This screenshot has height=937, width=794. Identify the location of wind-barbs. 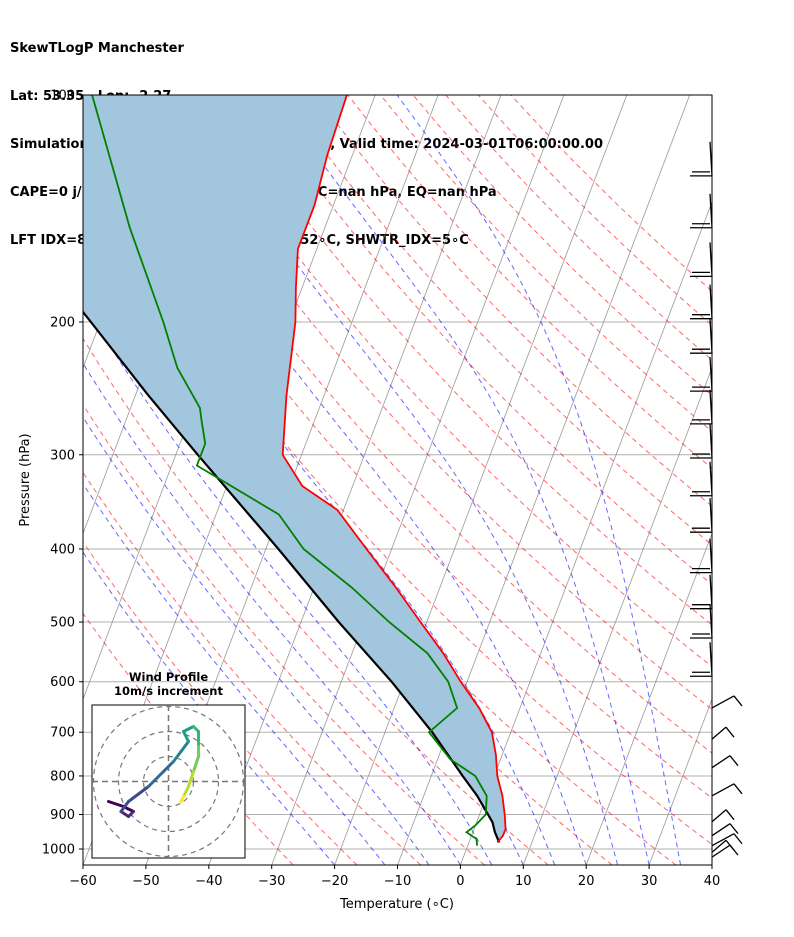
(716, 499).